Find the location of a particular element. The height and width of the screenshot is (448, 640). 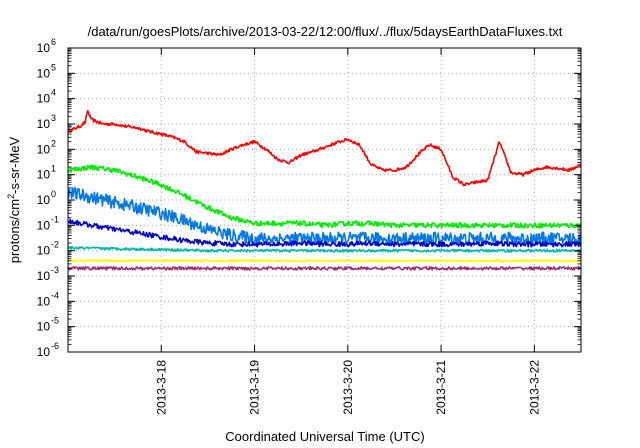

y-tick-label-exponent: 1 is located at coordinates (53, 169).